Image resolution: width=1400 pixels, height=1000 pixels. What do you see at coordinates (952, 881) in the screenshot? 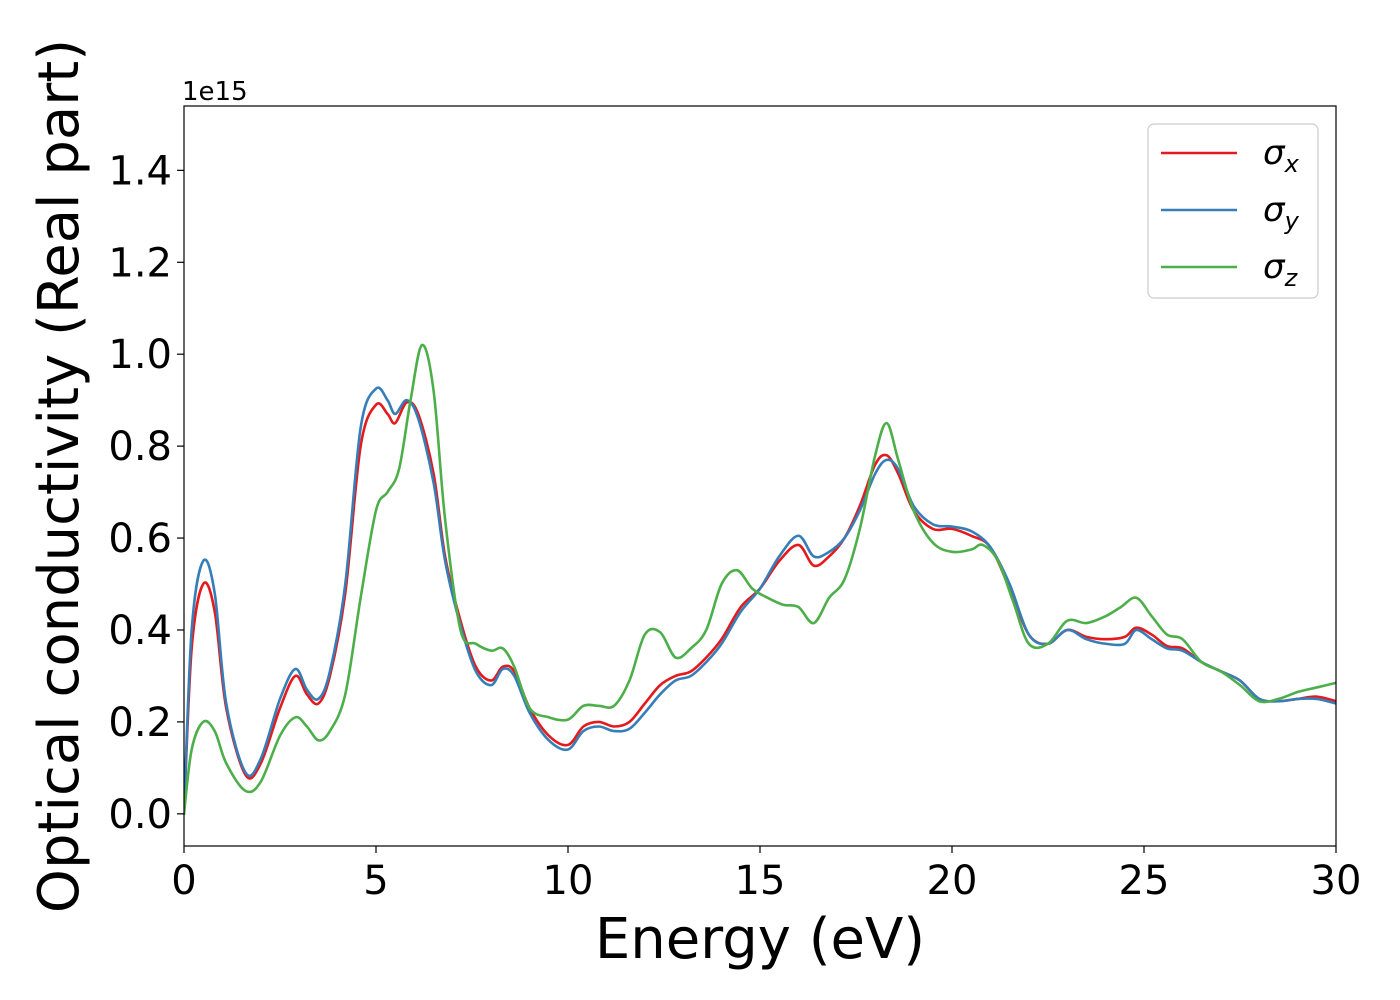
I see `x-tick-label: 20` at bounding box center [952, 881].